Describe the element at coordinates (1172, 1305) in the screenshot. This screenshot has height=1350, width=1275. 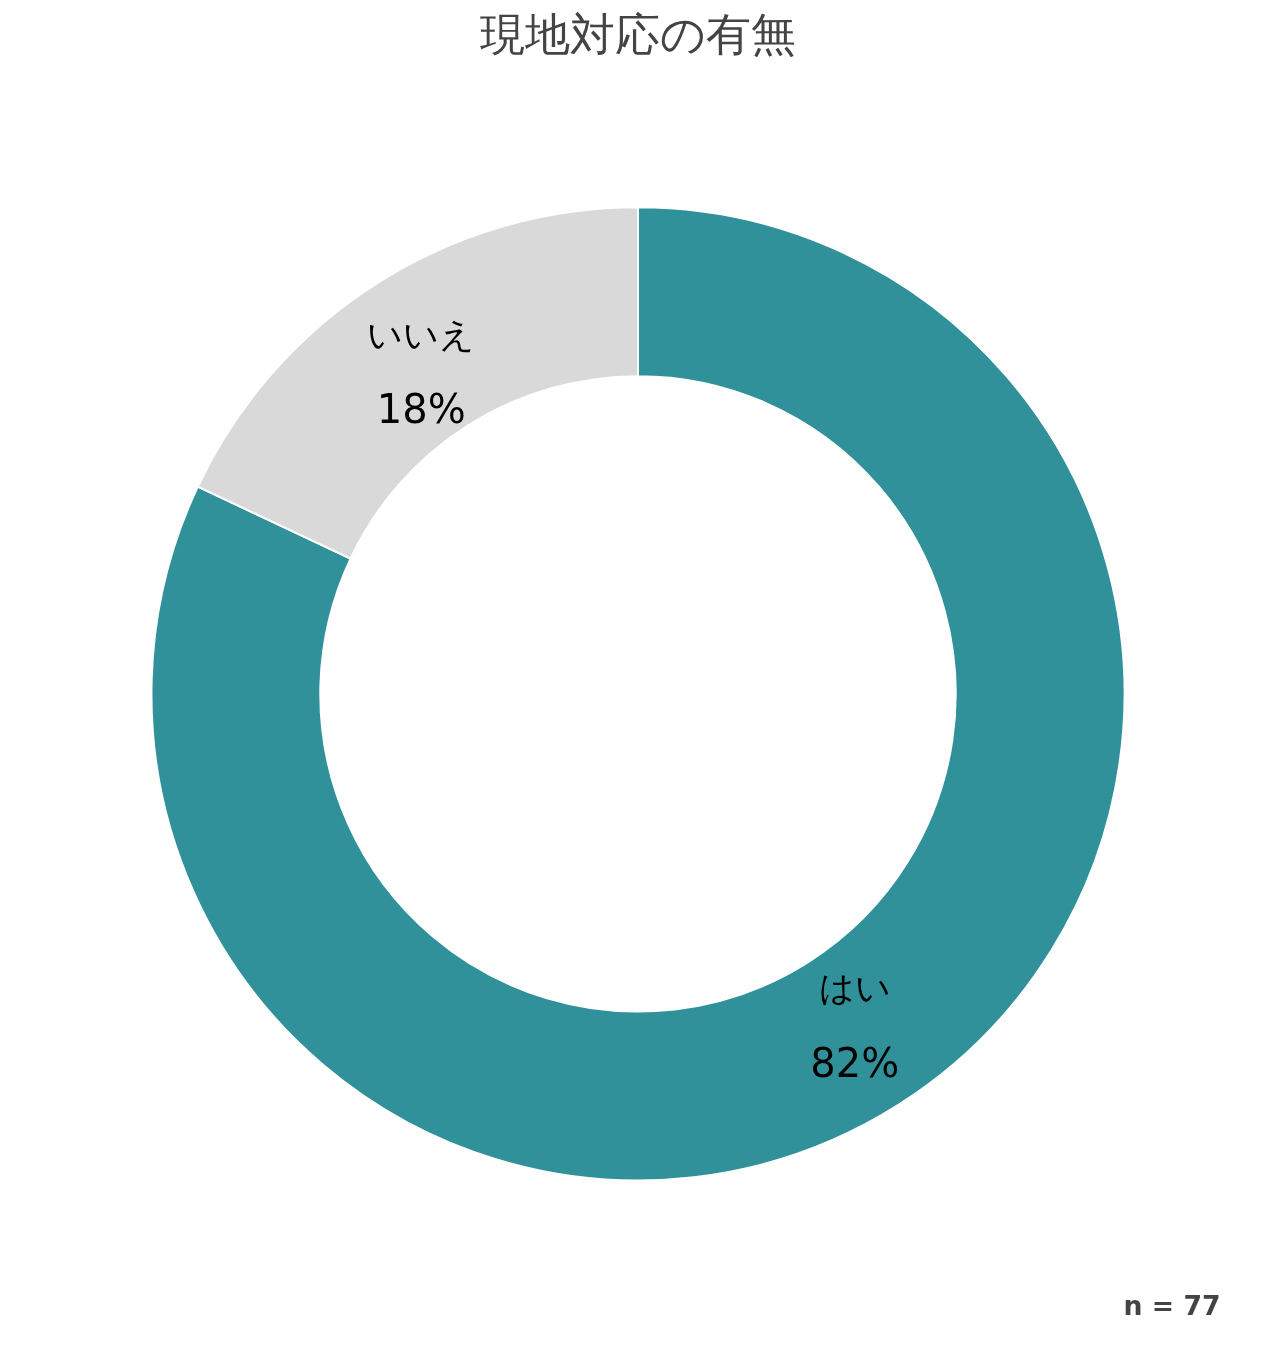
I see `text: n = 77` at that location.